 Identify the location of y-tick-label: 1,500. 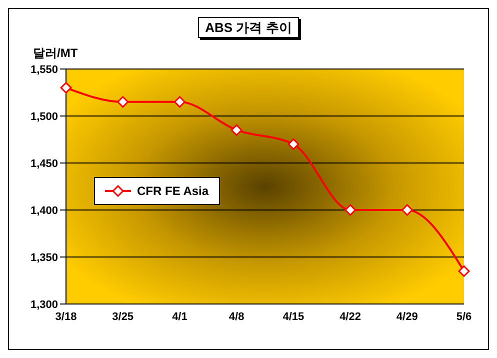
(44, 116).